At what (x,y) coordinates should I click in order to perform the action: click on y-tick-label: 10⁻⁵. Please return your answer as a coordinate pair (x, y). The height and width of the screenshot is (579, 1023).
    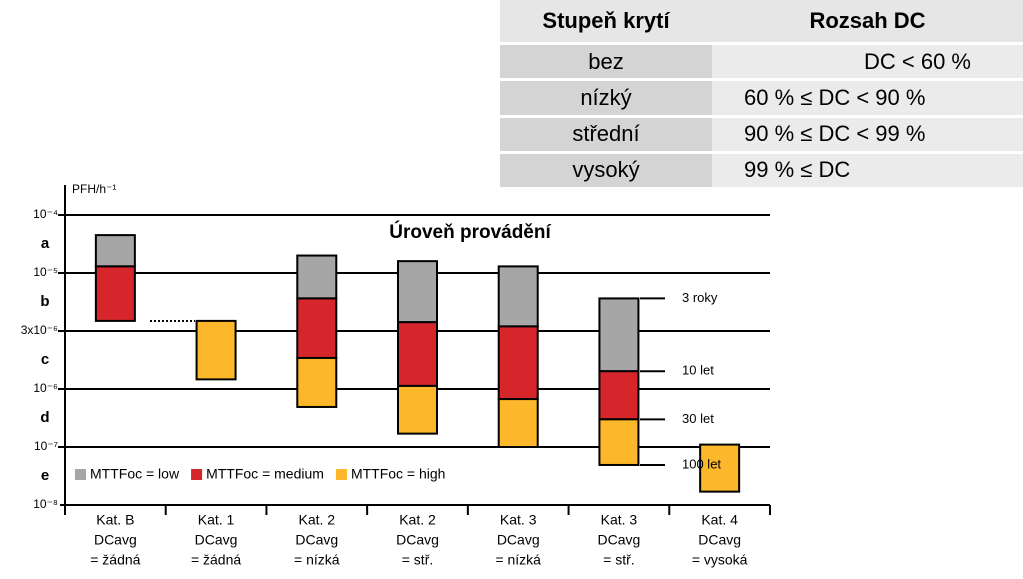
    Looking at the image, I should click on (45, 272).